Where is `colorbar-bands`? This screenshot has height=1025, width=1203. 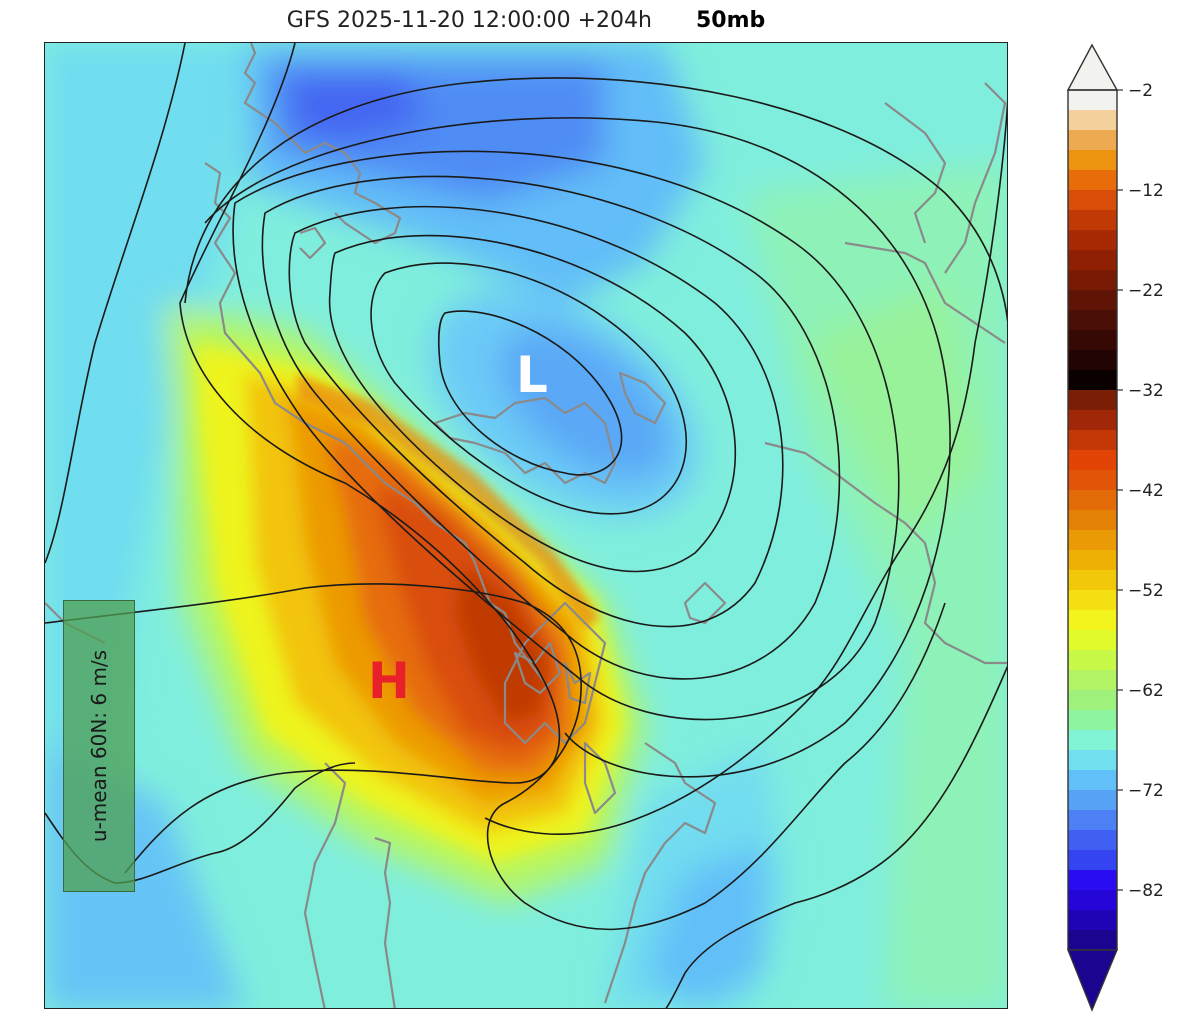
colorbar-bands is located at coordinates (1092, 520).